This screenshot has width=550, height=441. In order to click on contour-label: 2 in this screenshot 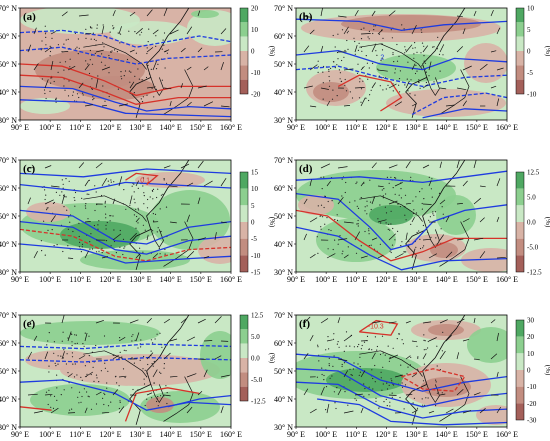, I will do `click(382, 58)`.